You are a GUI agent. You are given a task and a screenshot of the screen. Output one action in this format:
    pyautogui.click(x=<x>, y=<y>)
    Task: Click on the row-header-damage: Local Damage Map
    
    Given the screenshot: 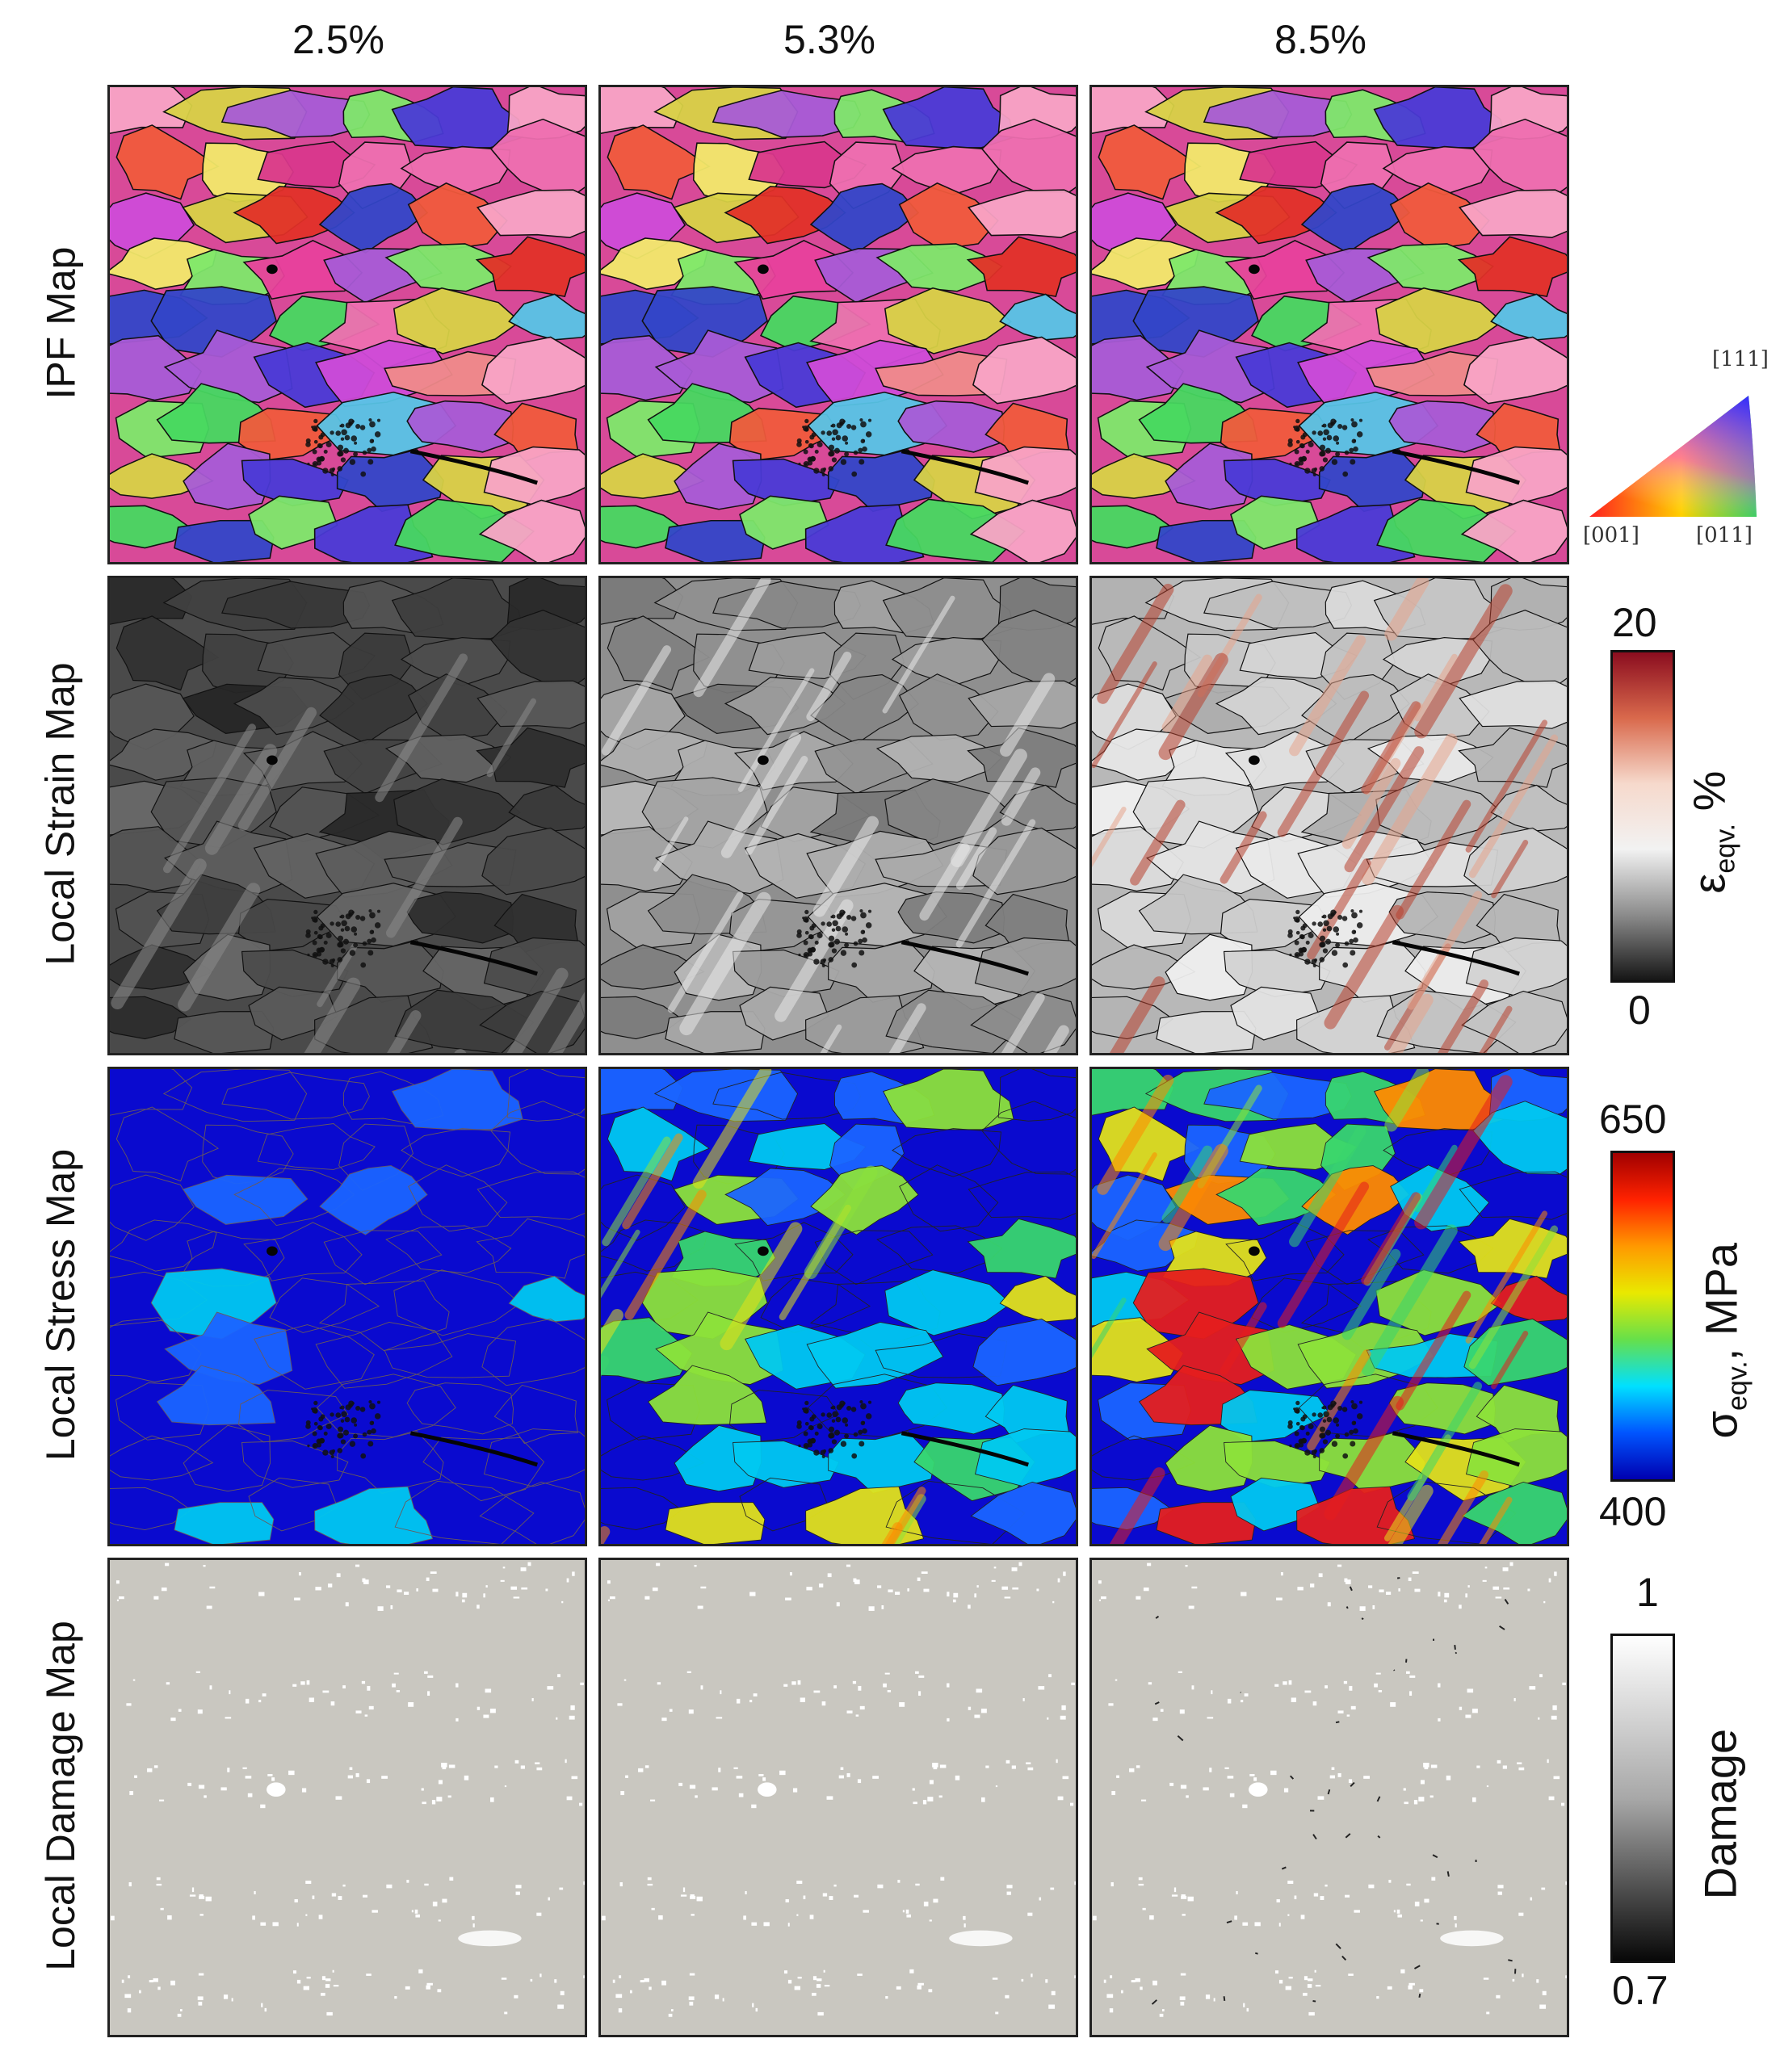 What is the action you would take?
    pyautogui.click(x=61, y=1796)
    